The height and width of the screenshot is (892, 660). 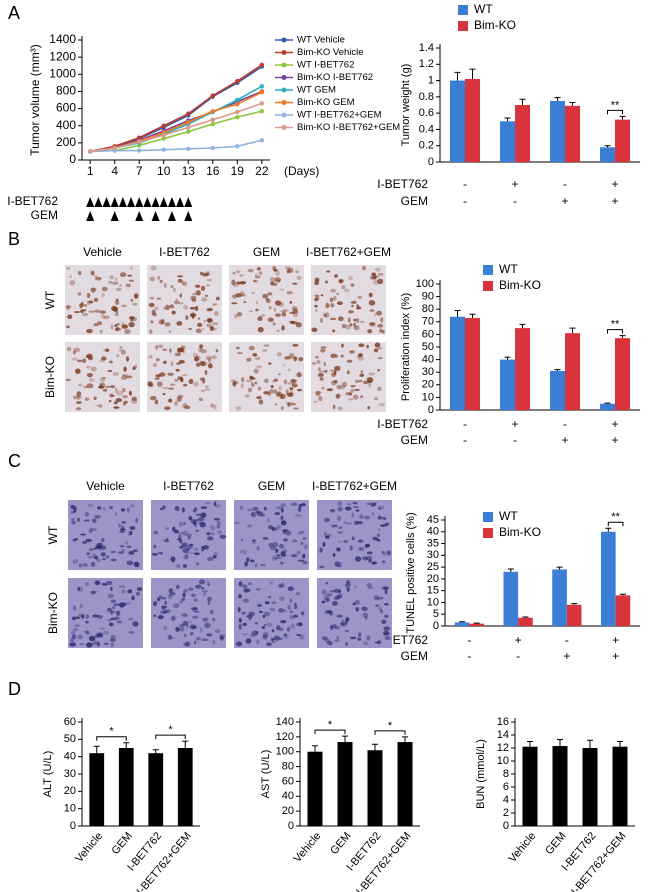 What do you see at coordinates (284, 40) in the screenshot?
I see `legend-marker` at bounding box center [284, 40].